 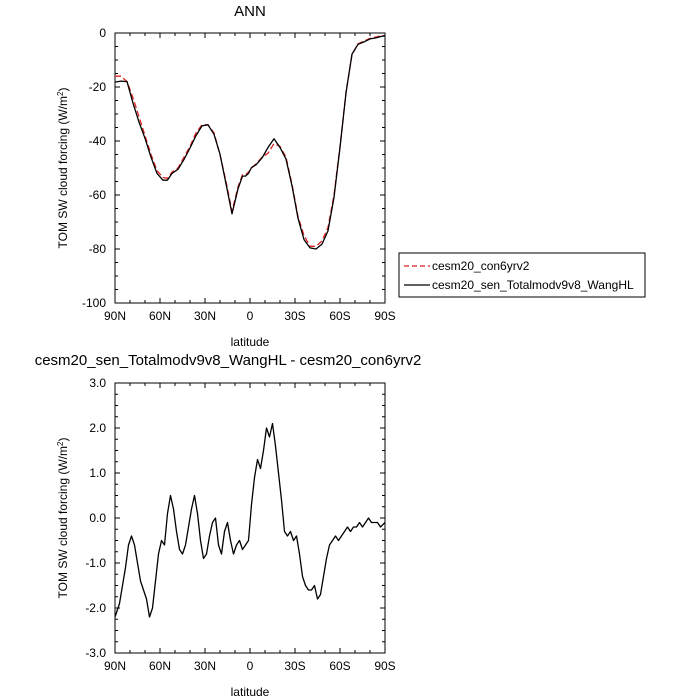 What do you see at coordinates (250, 692) in the screenshot?
I see `bottom-x-axis-label: latitude` at bounding box center [250, 692].